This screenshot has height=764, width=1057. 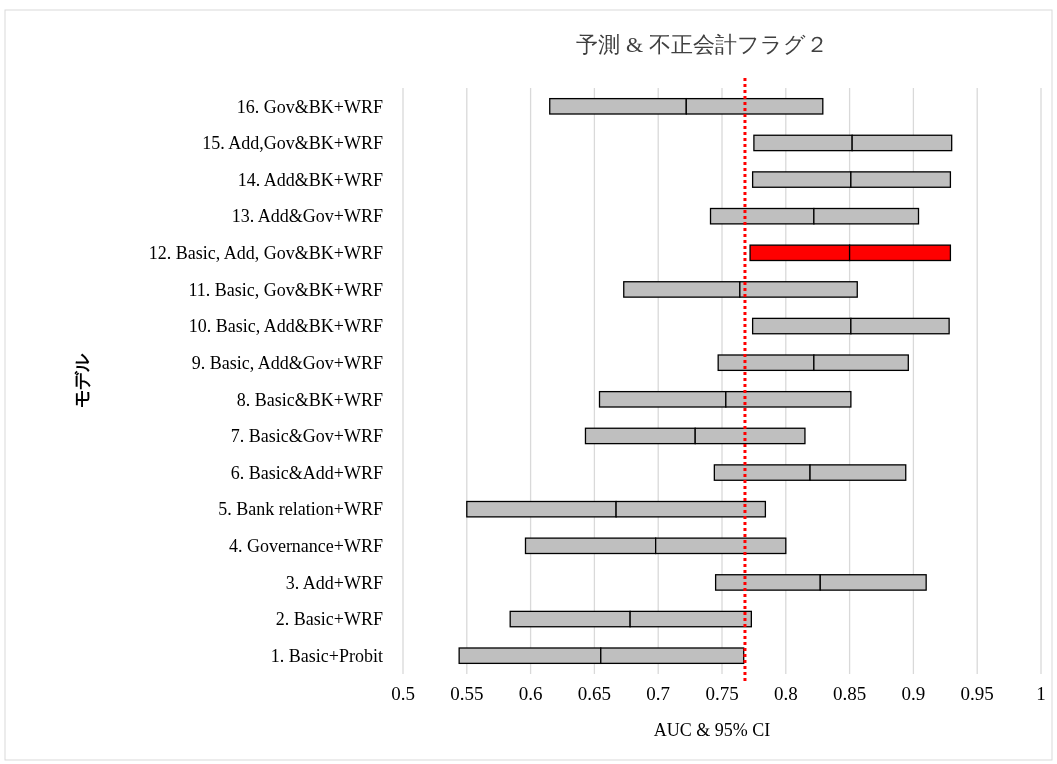 What do you see at coordinates (309, 399) in the screenshot?
I see `y-tick-label: 8. Basic&BK+WRF` at bounding box center [309, 399].